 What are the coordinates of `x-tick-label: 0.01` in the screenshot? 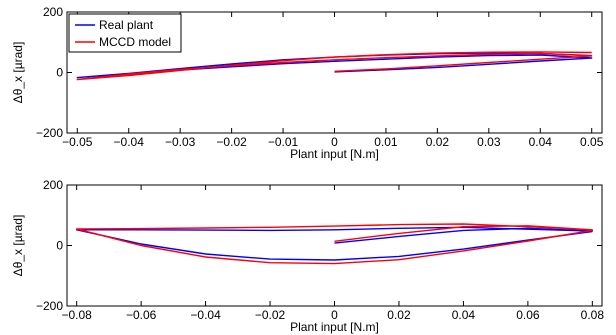 It's located at (386, 142).